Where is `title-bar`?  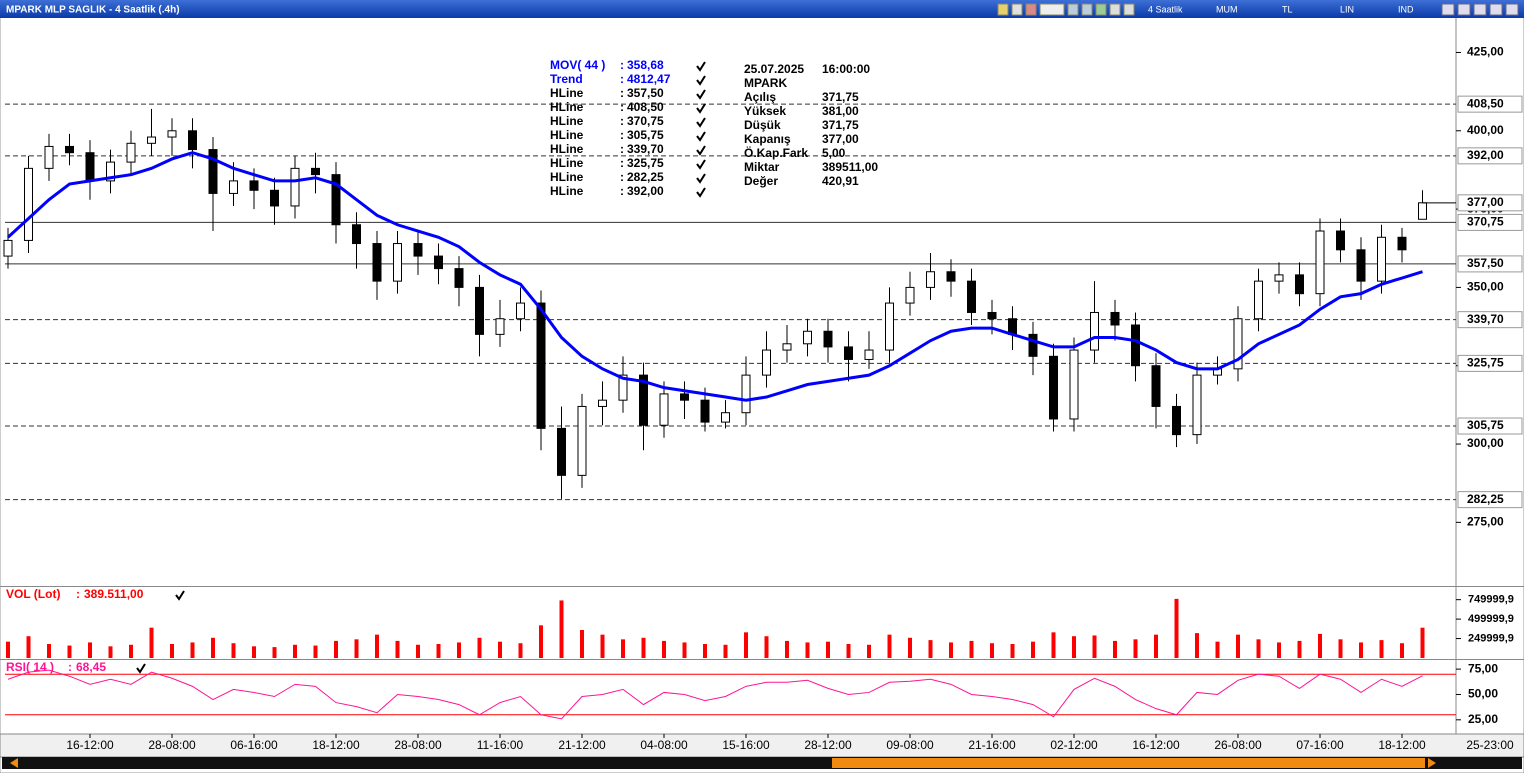
title-bar is located at coordinates (762, 9).